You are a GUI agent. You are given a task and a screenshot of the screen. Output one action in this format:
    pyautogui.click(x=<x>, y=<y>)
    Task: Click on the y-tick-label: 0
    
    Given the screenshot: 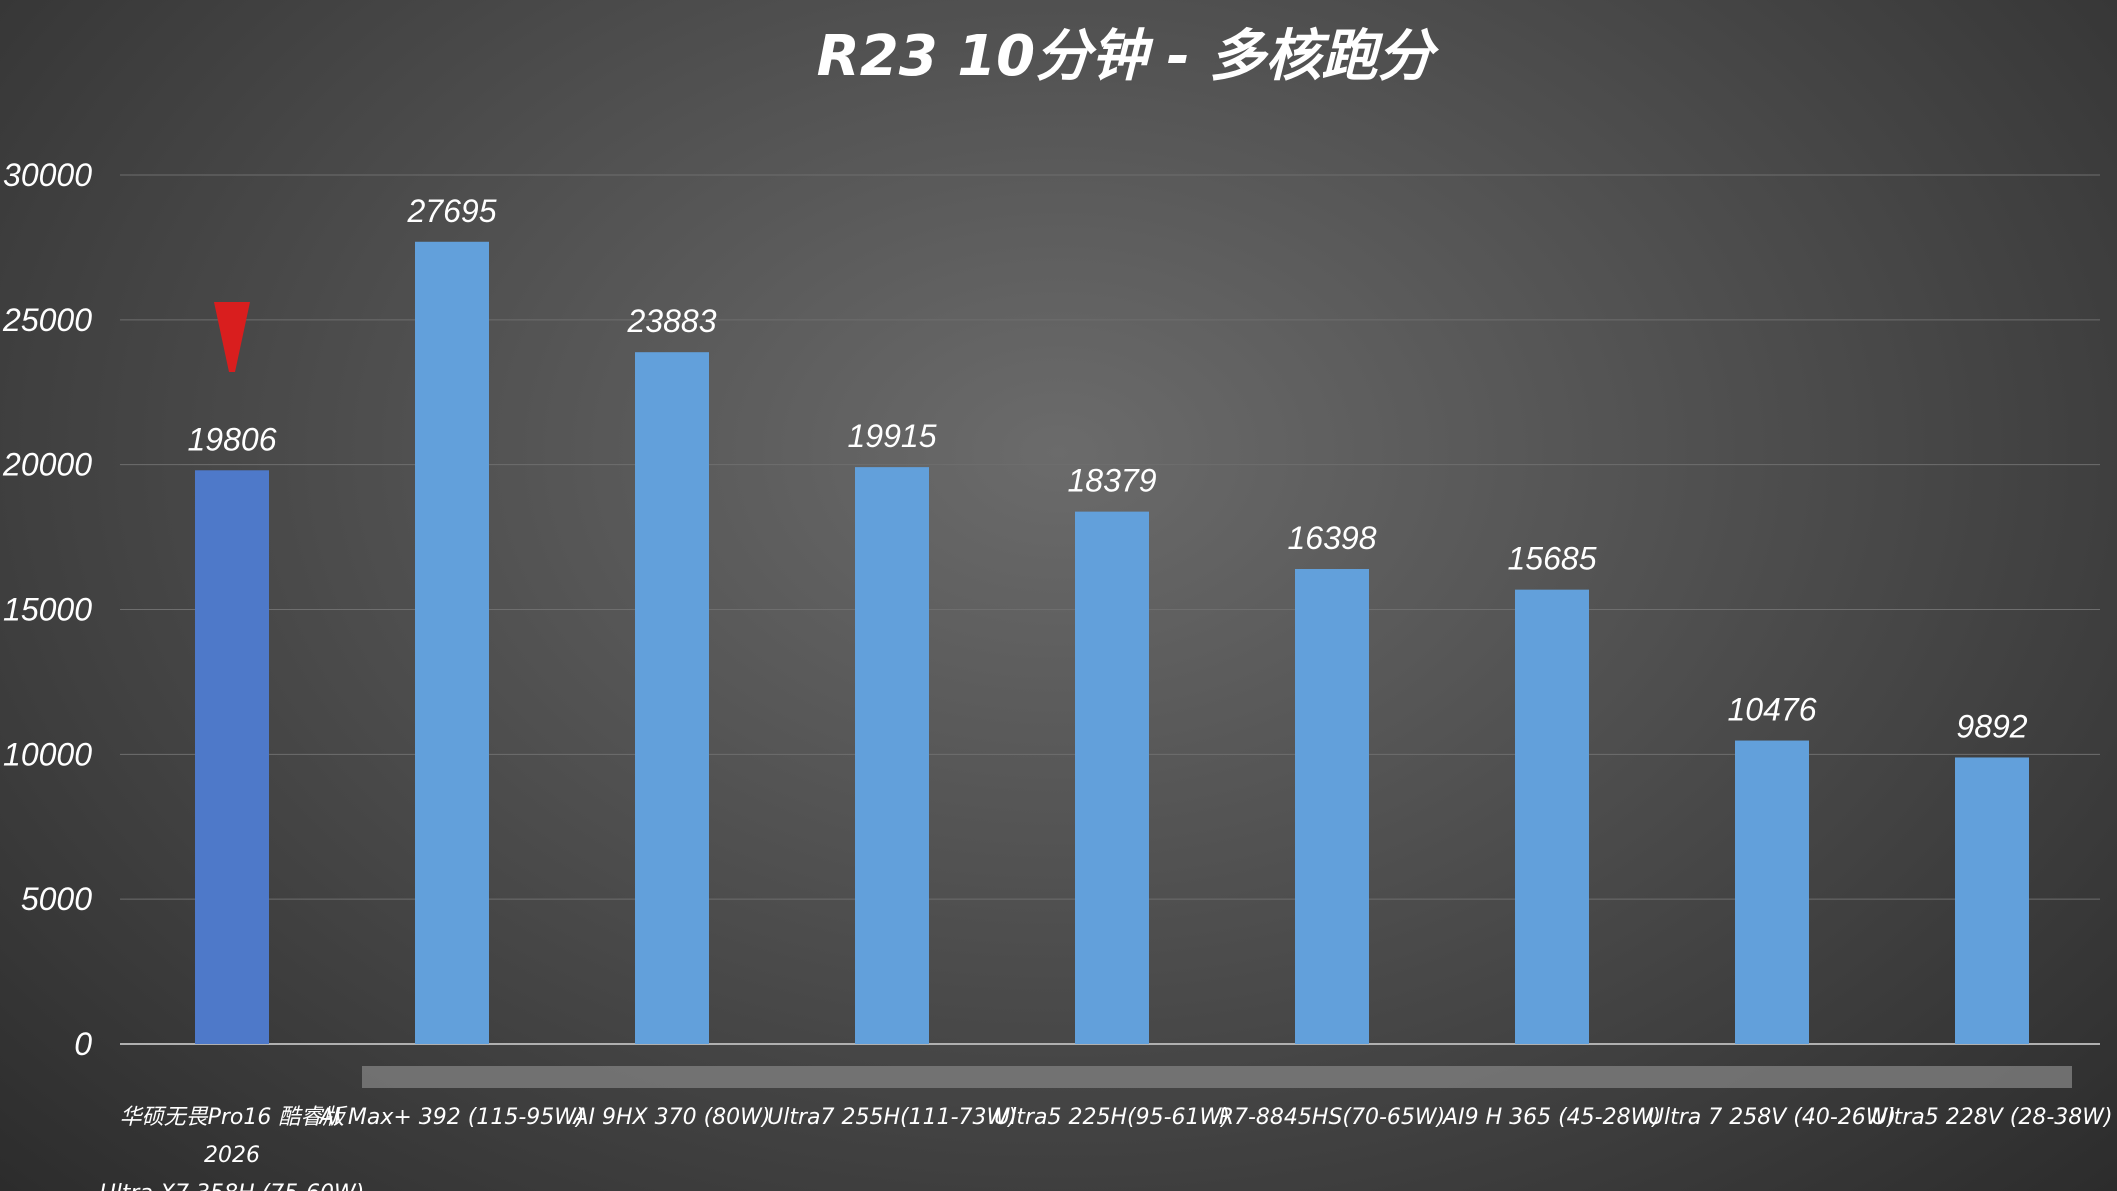 What is the action you would take?
    pyautogui.click(x=83, y=1044)
    